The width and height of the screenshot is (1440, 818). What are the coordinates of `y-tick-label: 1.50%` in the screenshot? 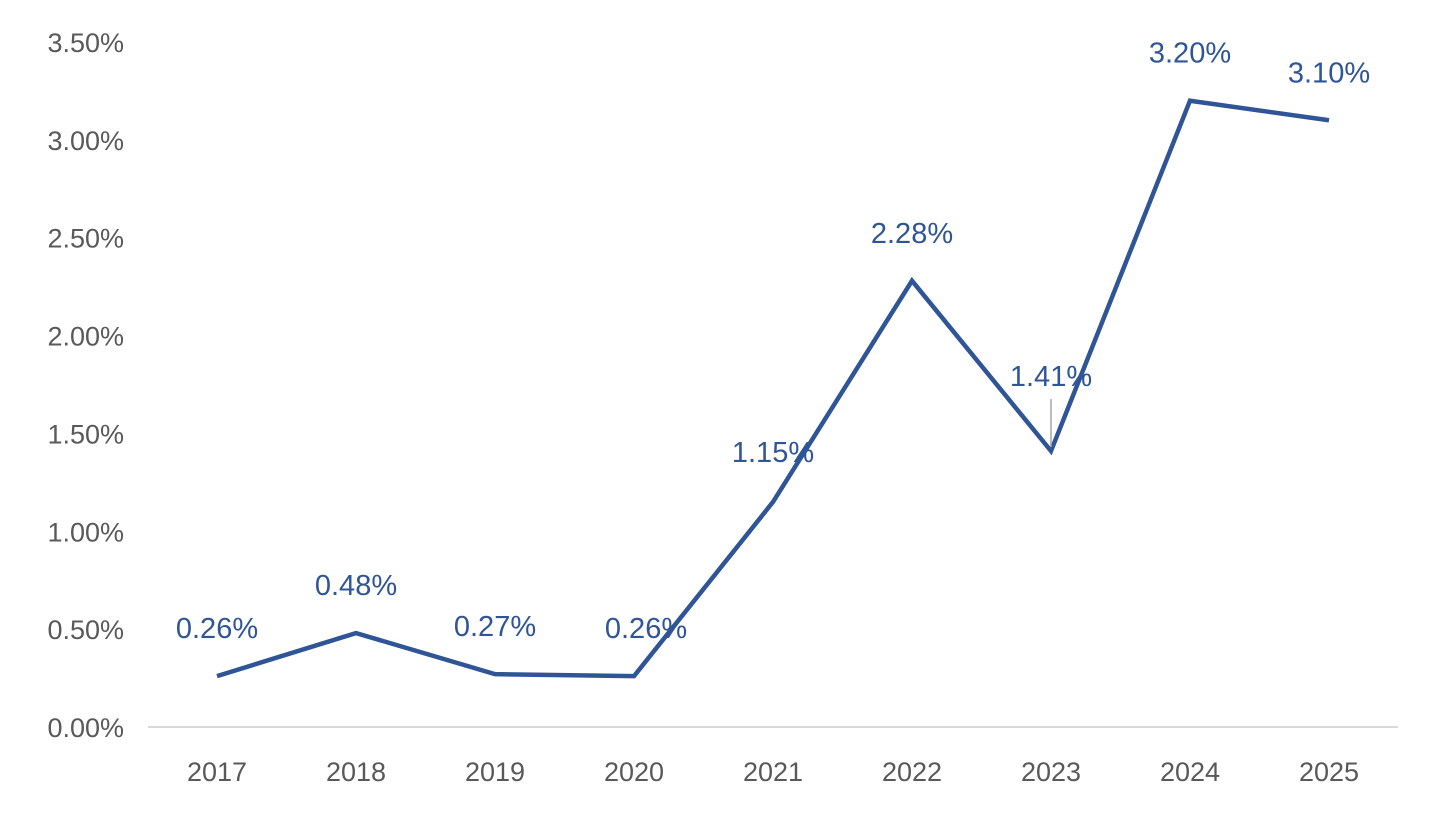 It's located at (85, 434).